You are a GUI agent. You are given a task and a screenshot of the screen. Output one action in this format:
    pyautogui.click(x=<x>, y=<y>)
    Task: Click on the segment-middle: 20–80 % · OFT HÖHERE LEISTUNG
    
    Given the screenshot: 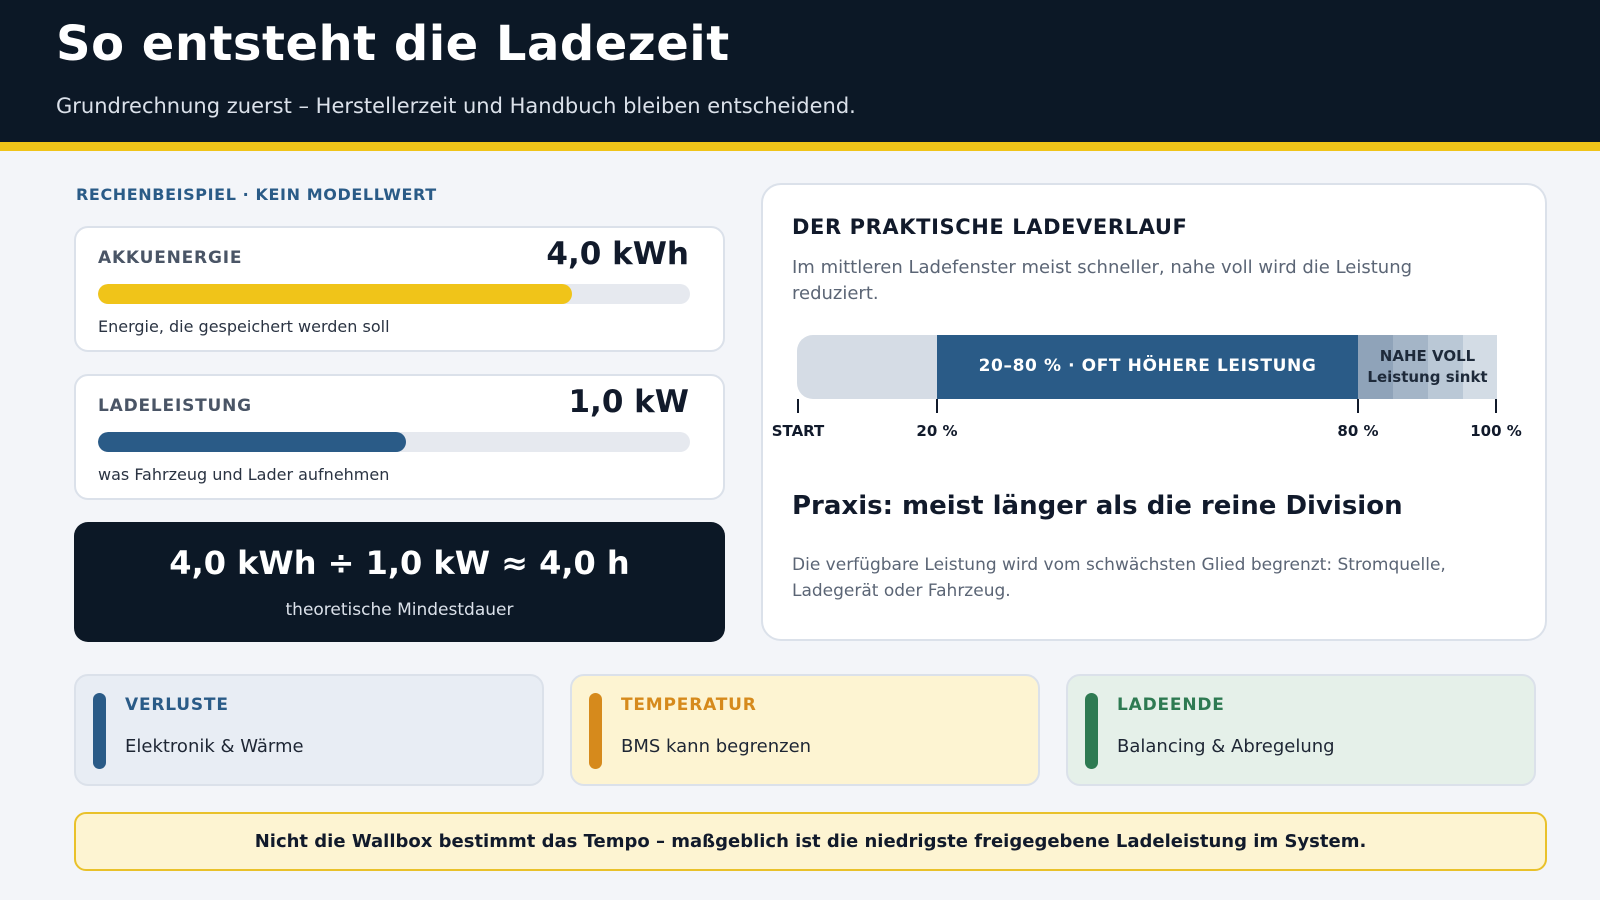 What is the action you would take?
    pyautogui.click(x=1147, y=367)
    